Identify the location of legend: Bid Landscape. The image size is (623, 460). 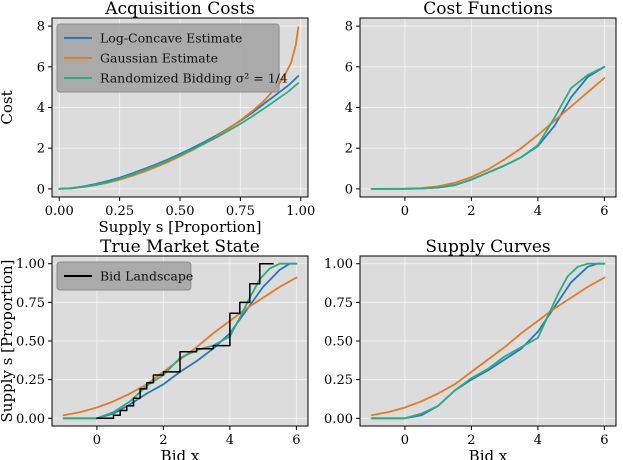
(124, 276).